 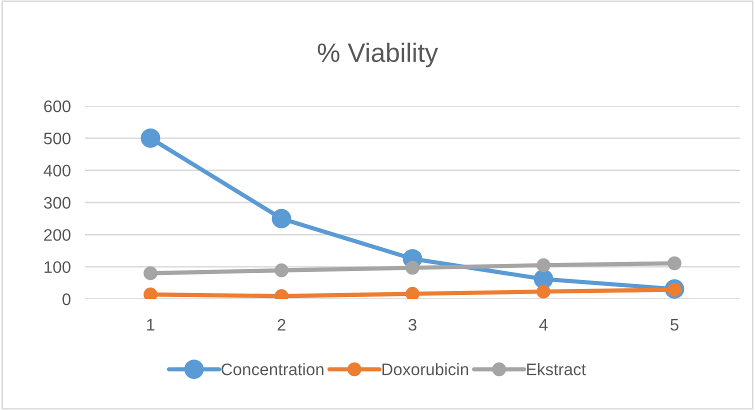 I want to click on x-tick-label: 3, so click(x=412, y=324).